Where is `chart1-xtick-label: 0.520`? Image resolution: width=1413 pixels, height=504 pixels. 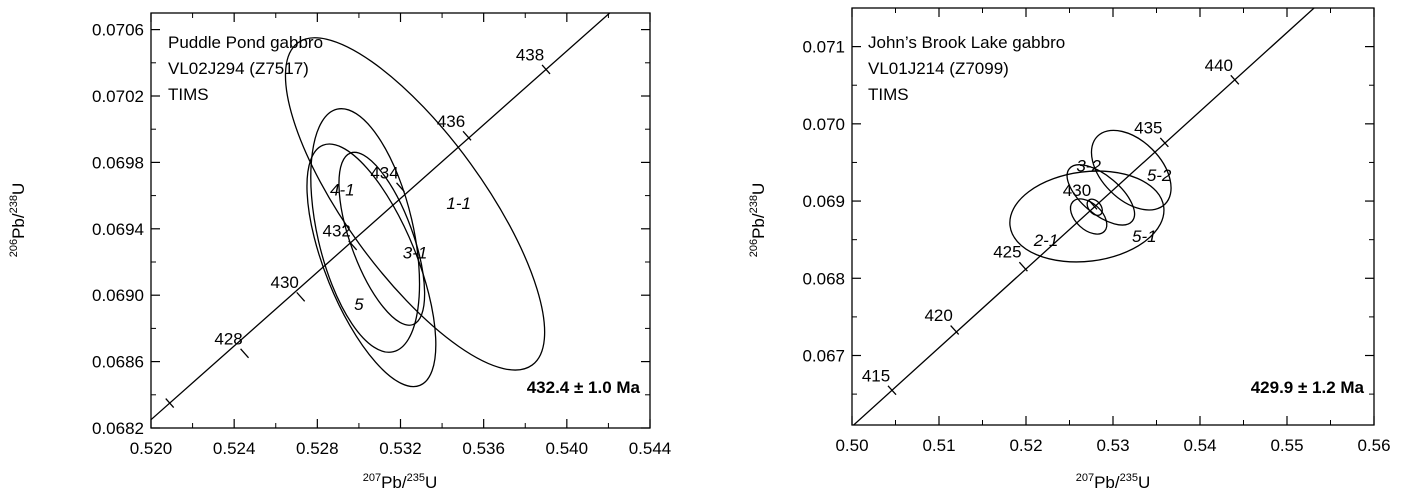 chart1-xtick-label: 0.520 is located at coordinates (151, 448).